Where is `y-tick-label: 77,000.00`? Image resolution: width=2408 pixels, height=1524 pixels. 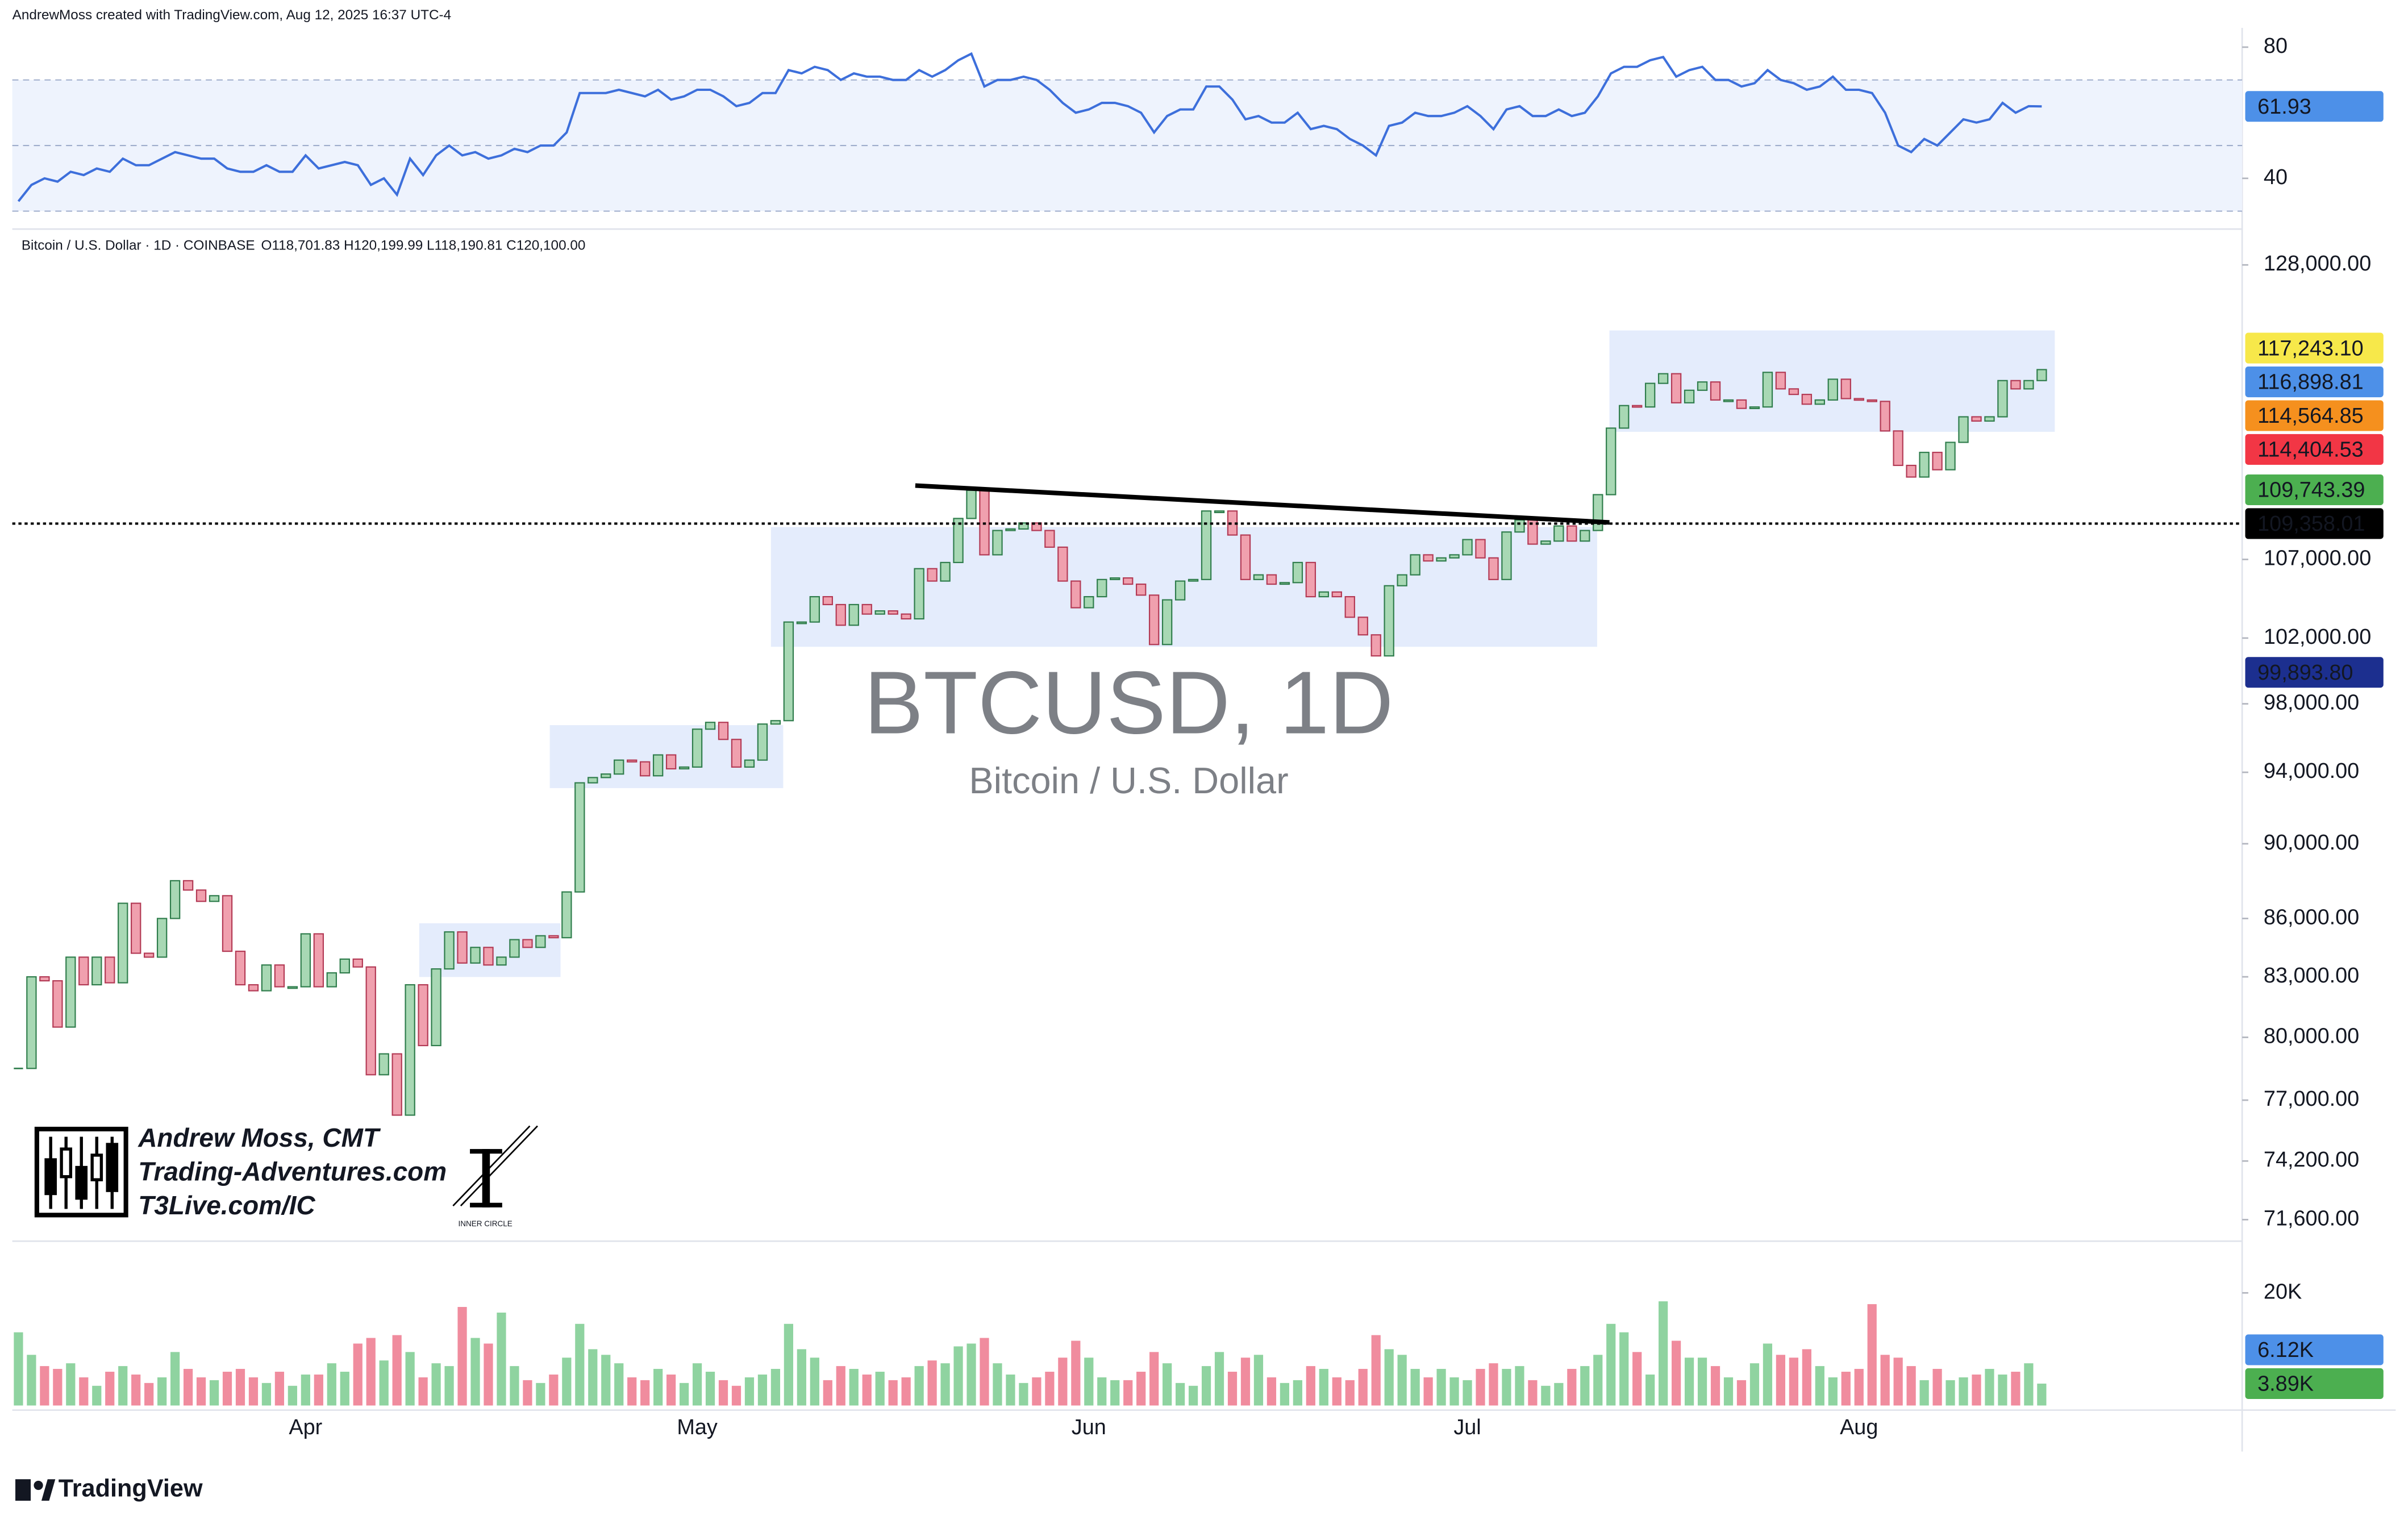 y-tick-label: 77,000.00 is located at coordinates (2311, 1099).